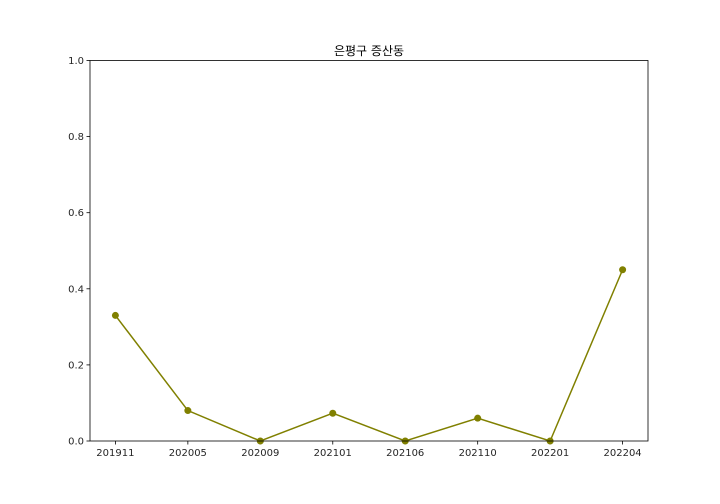 Image resolution: width=720 pixels, height=504 pixels. Describe the element at coordinates (115, 453) in the screenshot. I see `x-tick-label: 201911` at that location.